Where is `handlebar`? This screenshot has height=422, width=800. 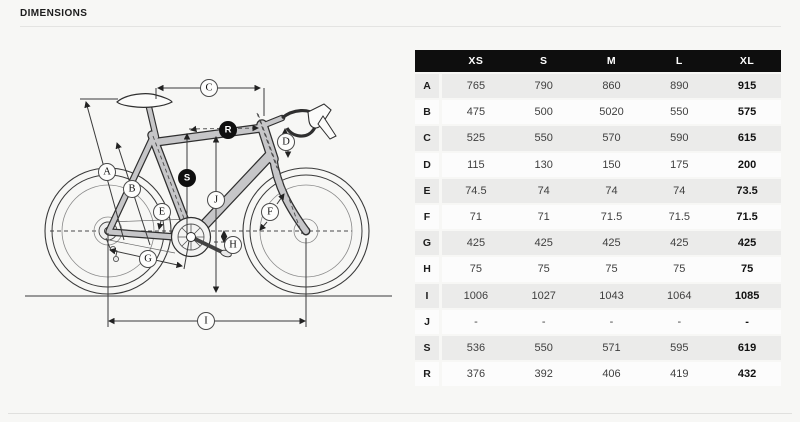
handlebar is located at coordinates (308, 121).